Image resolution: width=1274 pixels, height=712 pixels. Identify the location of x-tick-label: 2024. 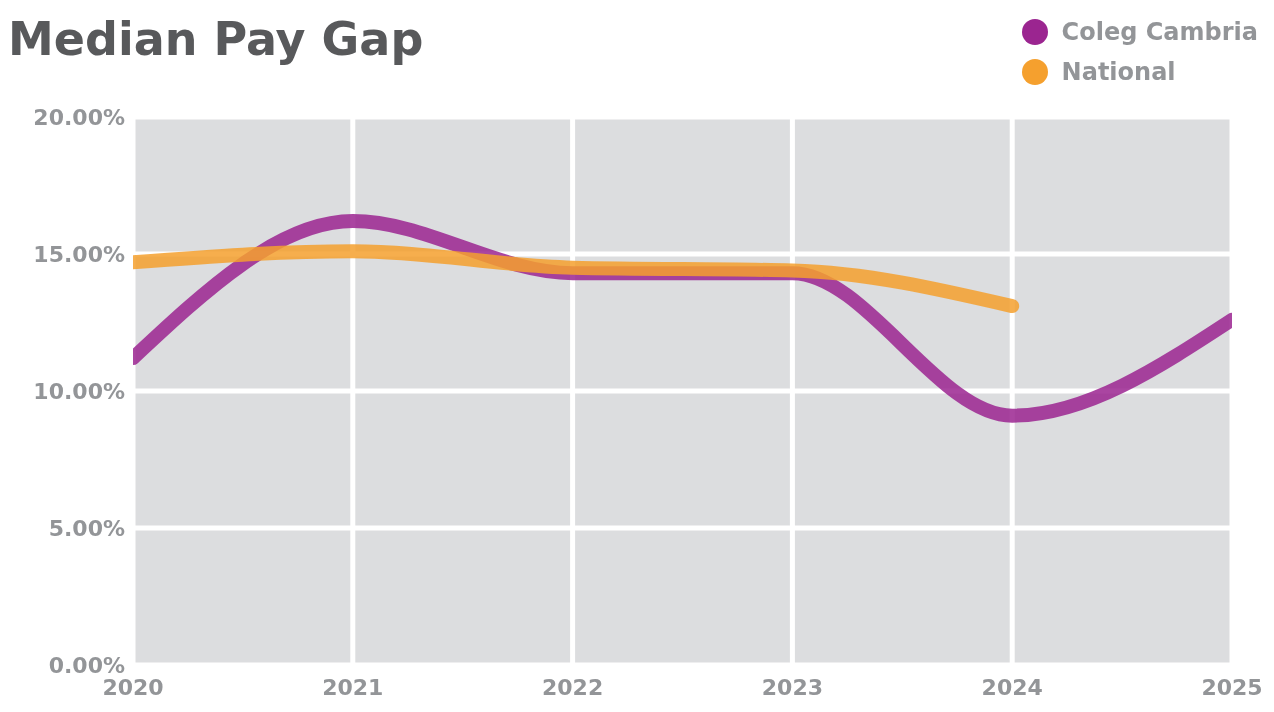
(1012, 687).